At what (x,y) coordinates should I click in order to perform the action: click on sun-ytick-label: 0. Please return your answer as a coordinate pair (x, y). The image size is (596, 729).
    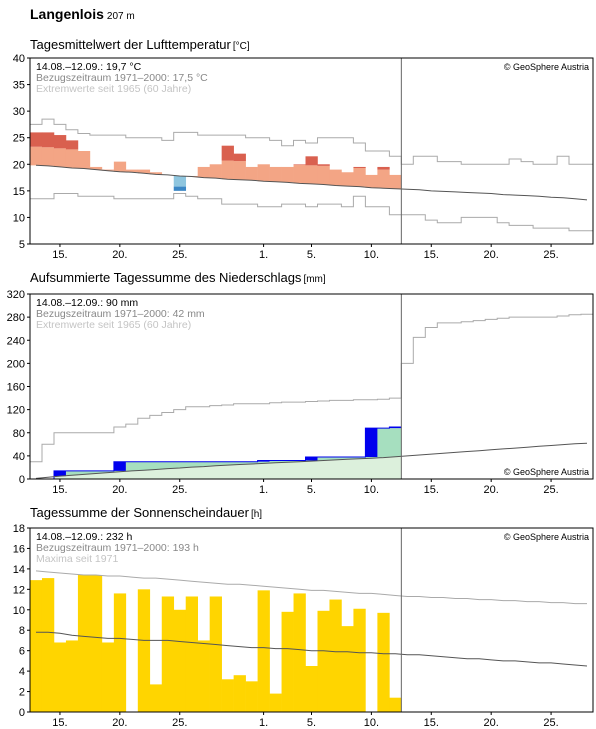
    Looking at the image, I should click on (22, 713).